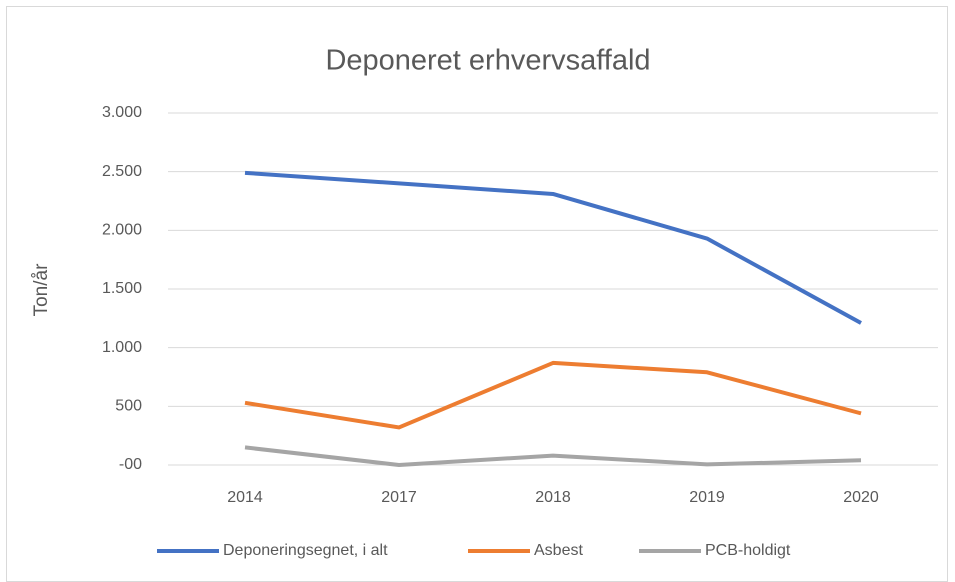  I want to click on y-tick-label: 3.000, so click(122, 112).